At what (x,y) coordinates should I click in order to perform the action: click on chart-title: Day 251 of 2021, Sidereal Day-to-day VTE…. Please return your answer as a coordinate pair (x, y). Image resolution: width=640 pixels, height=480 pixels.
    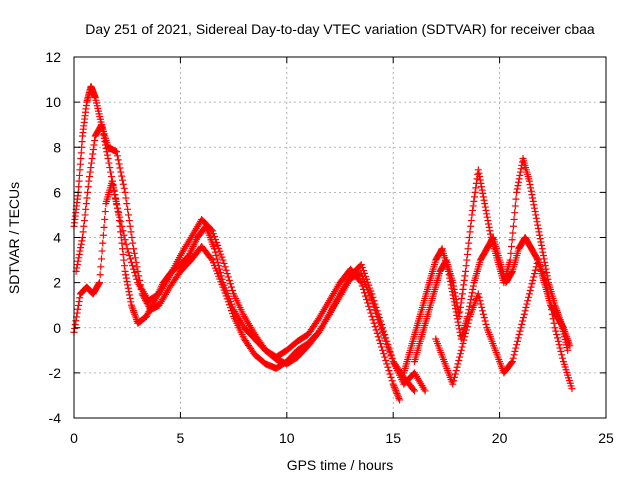
    Looking at the image, I should click on (340, 29).